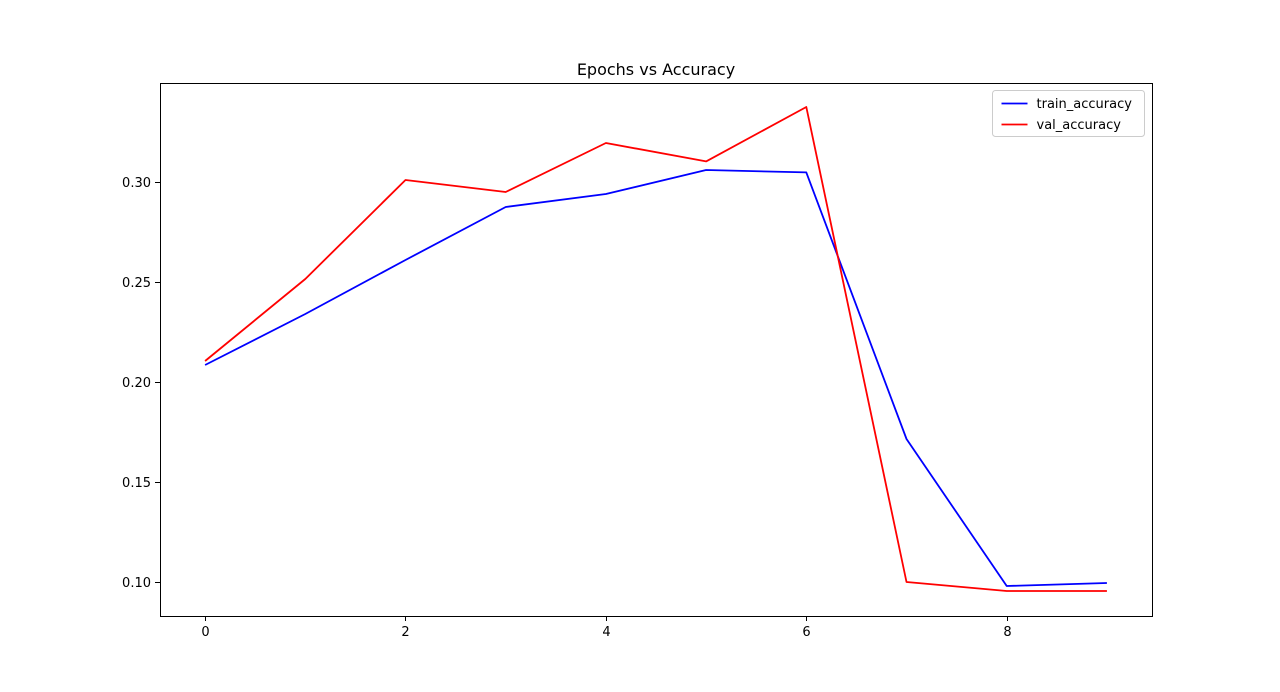 This screenshot has height=692, width=1280. What do you see at coordinates (656, 69) in the screenshot?
I see `chart-title: Epochs vs Accuracy` at bounding box center [656, 69].